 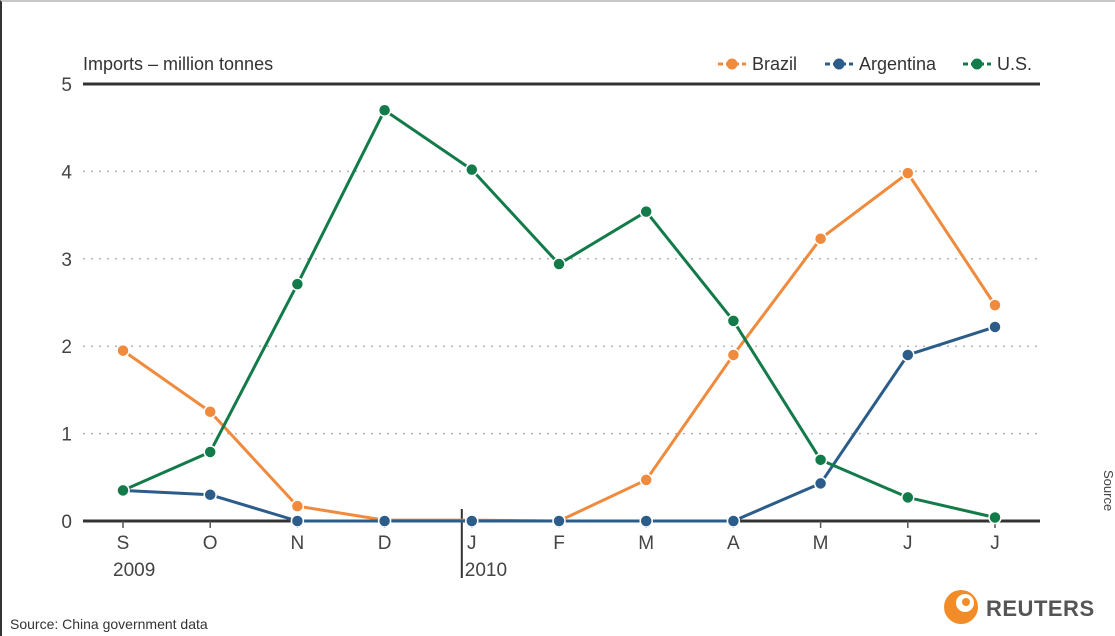 What do you see at coordinates (210, 543) in the screenshot?
I see `x-tick-label: O` at bounding box center [210, 543].